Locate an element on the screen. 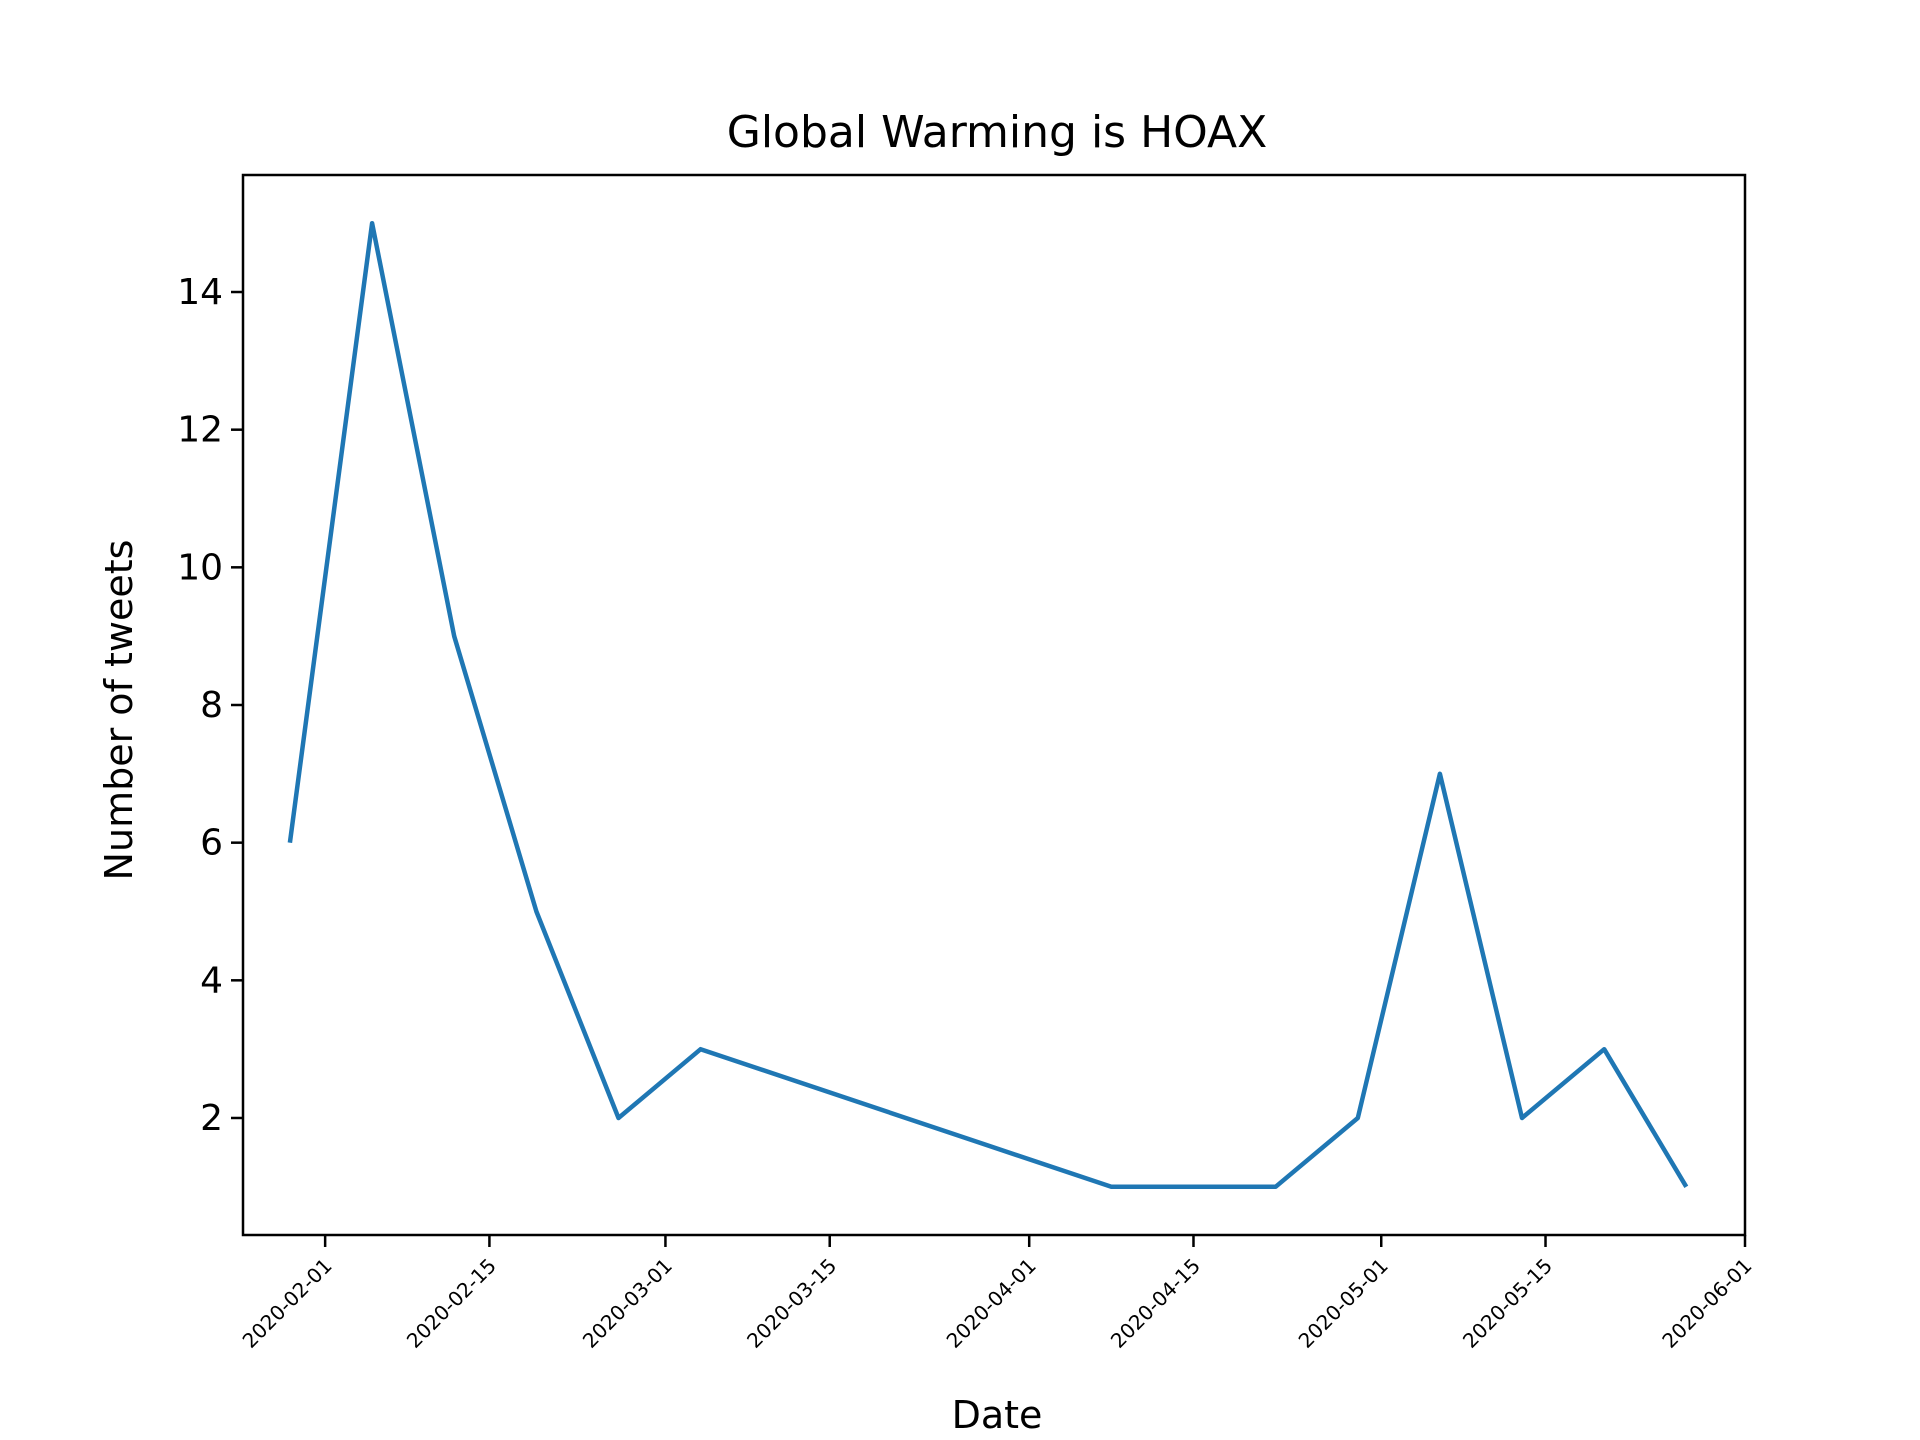 This screenshot has height=1440, width=1920. y-tick-label: 12 is located at coordinates (200, 430).